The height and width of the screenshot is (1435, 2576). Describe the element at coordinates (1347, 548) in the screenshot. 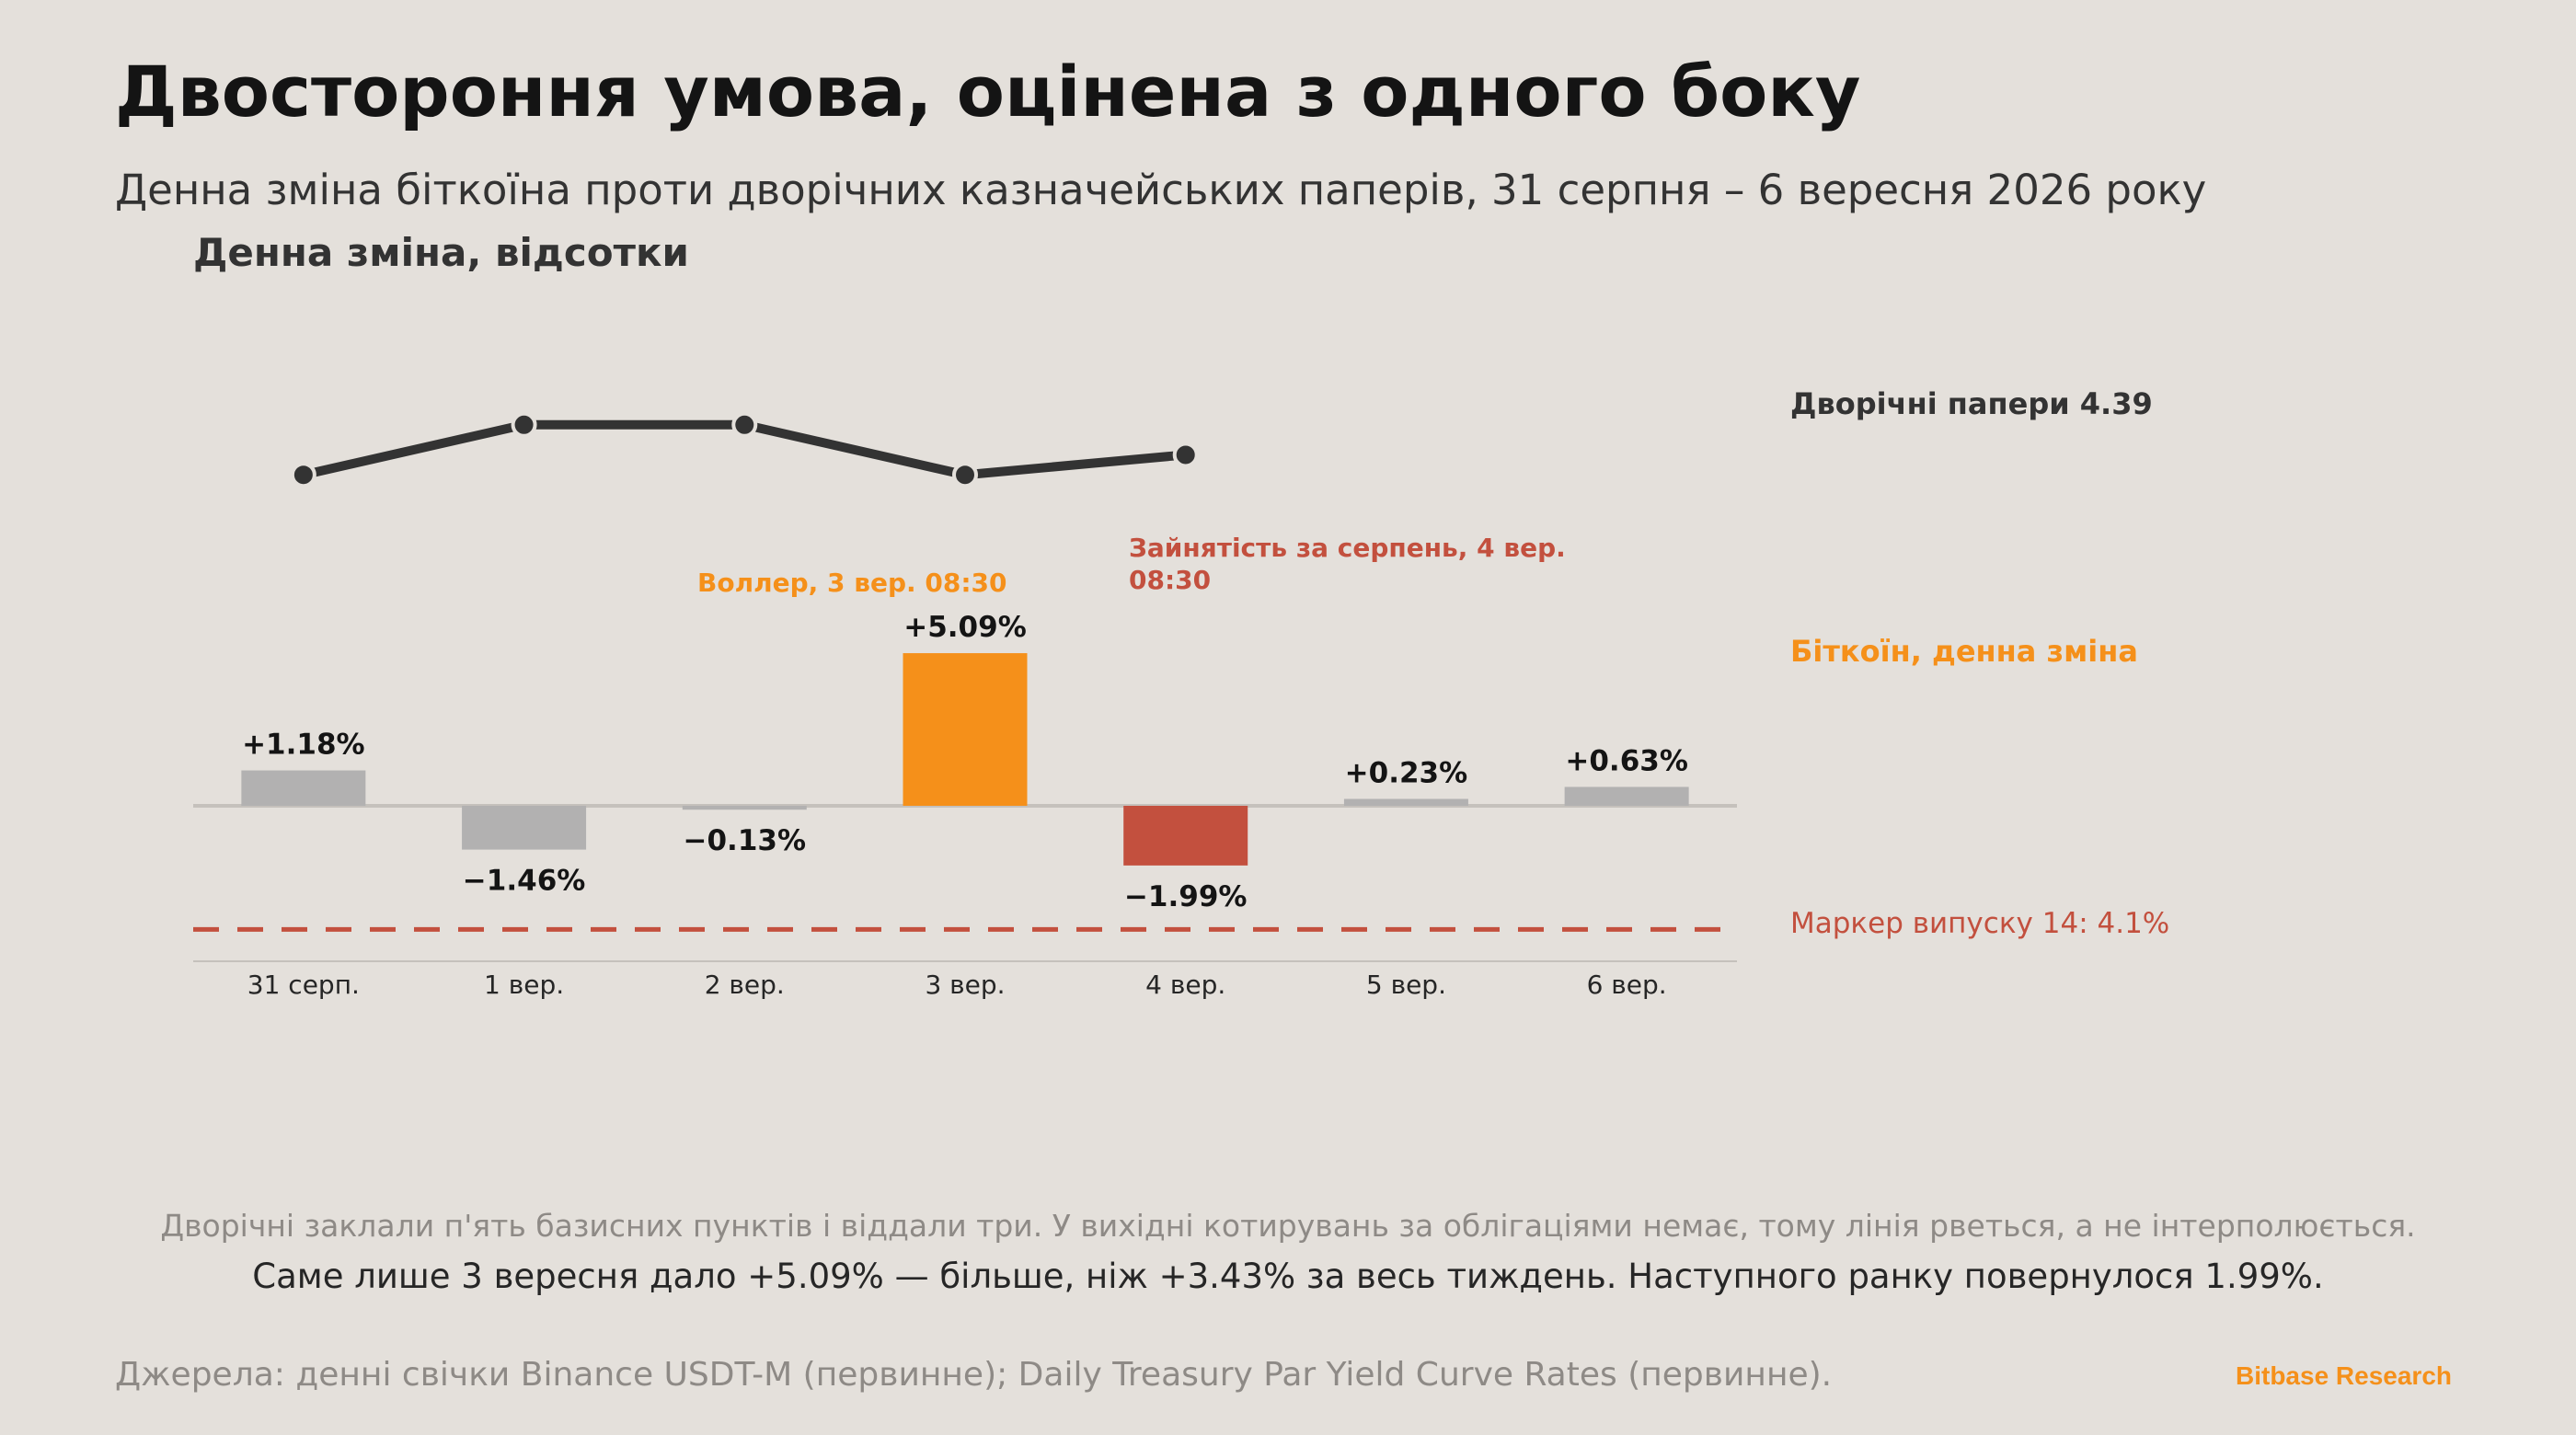

I see `annotation-payrolls-line1: Зайнятість за серпень, 4 вер.` at that location.